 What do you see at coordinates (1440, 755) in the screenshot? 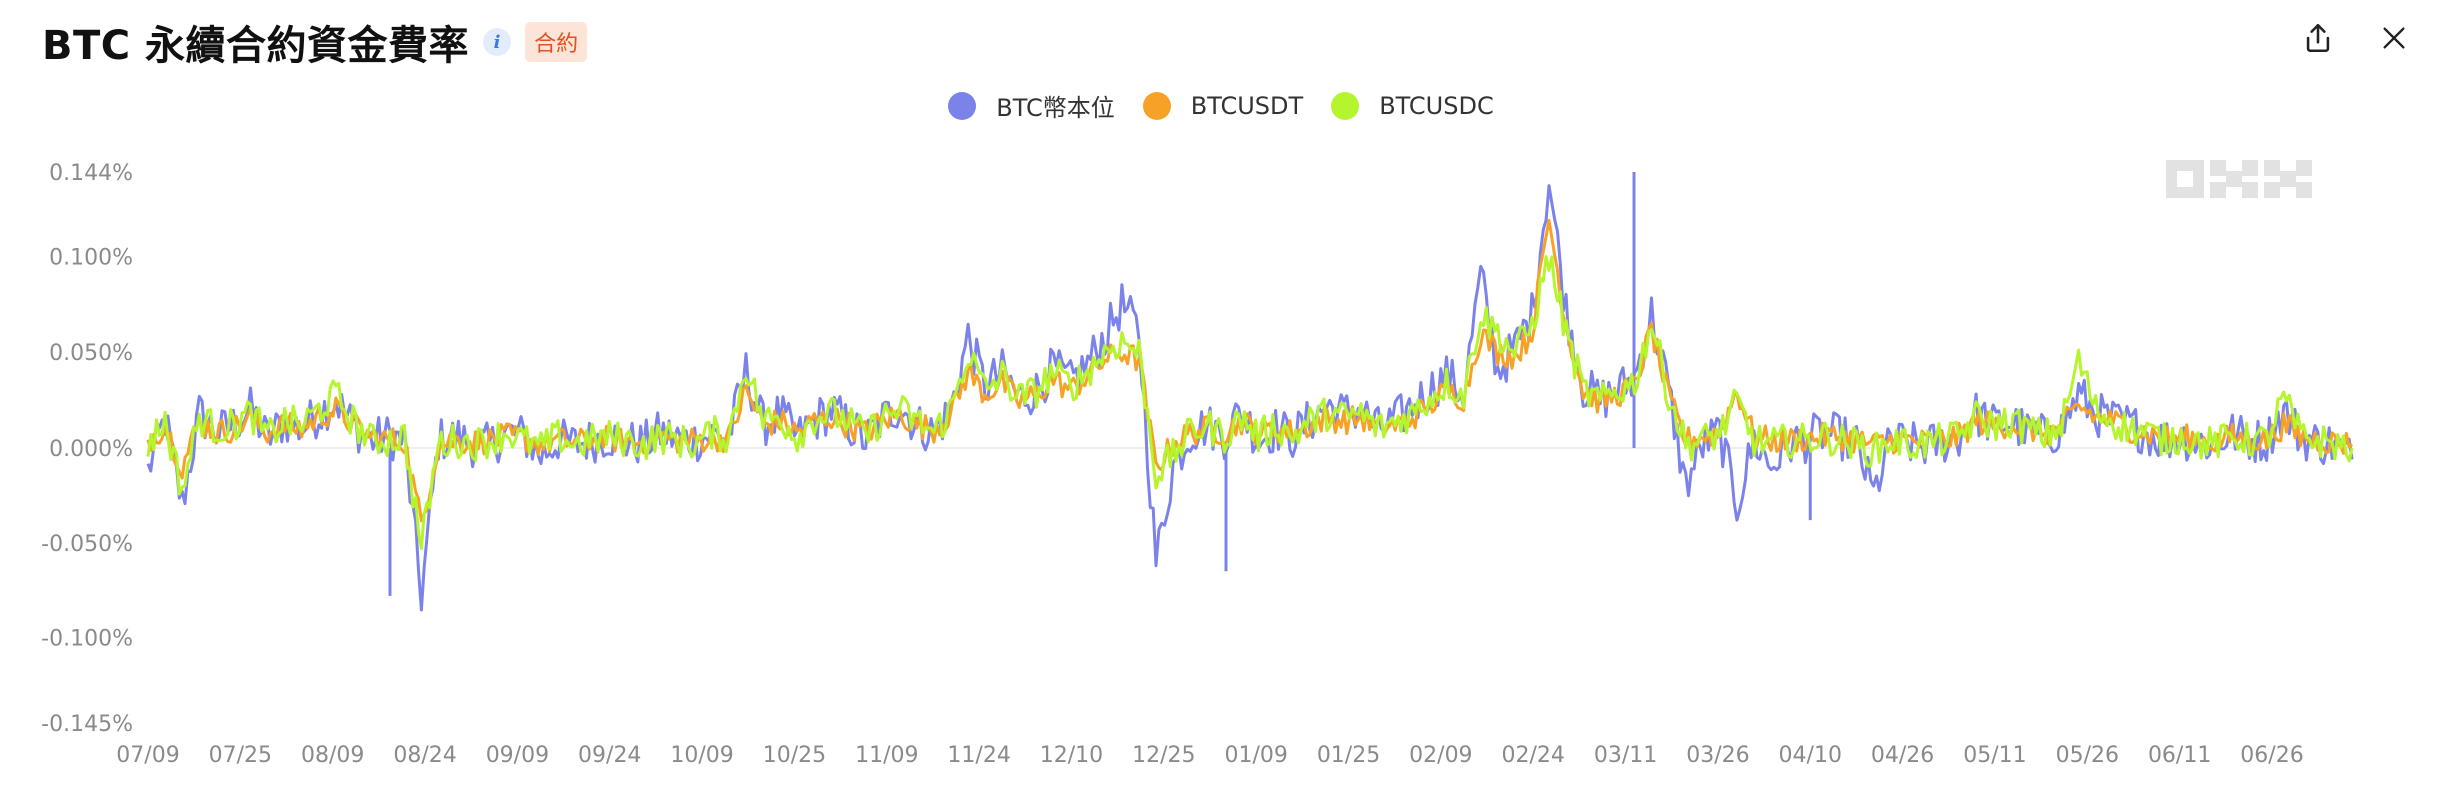
I see `x-tick-label: 02/09` at bounding box center [1440, 755].